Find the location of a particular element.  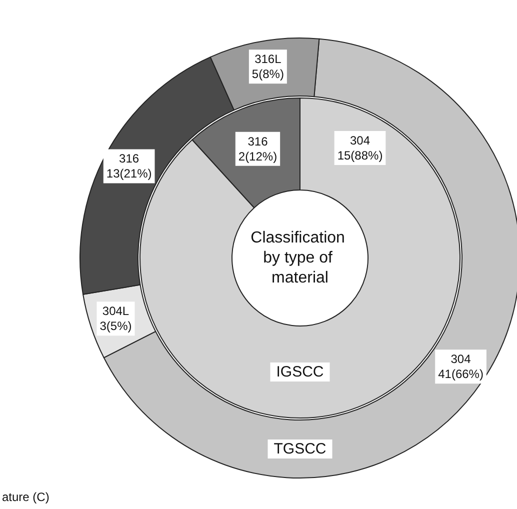

text: IGSCC is located at coordinates (300, 372).